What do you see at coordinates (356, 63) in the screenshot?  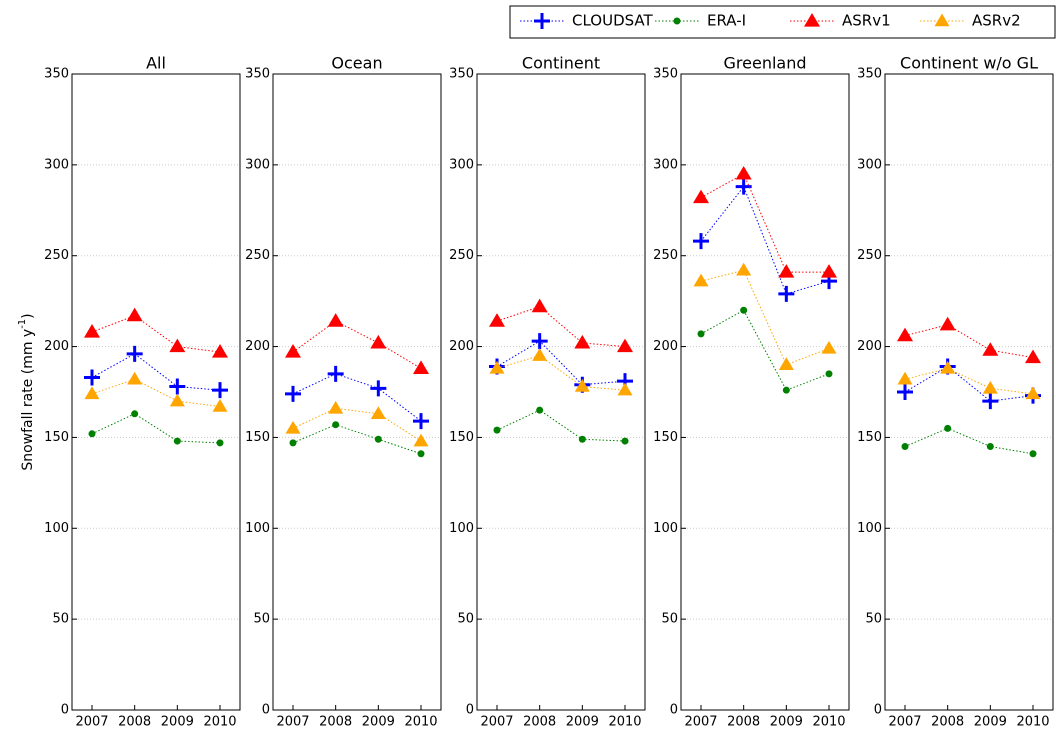 I see `panel-title: Ocean` at bounding box center [356, 63].